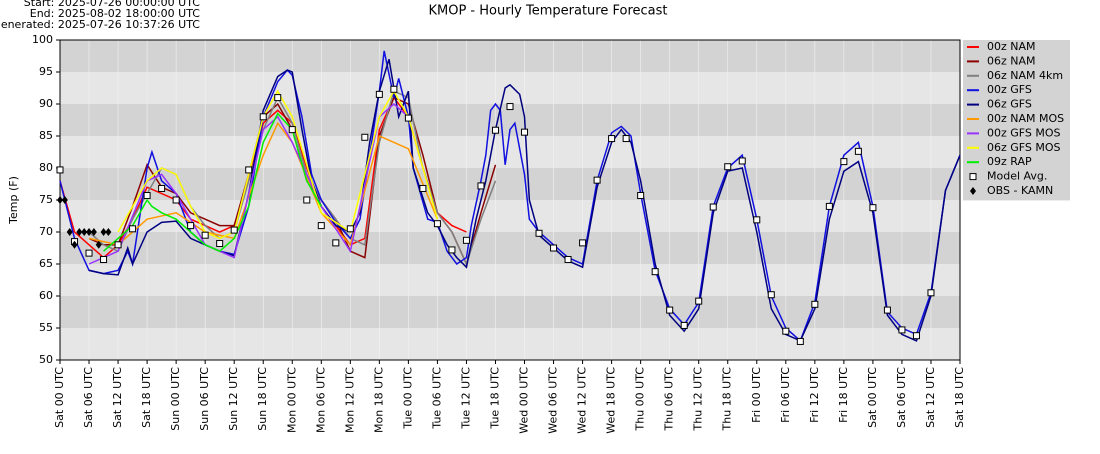  I want to click on legend-label: 06z GFS MOS, so click(1024, 147).